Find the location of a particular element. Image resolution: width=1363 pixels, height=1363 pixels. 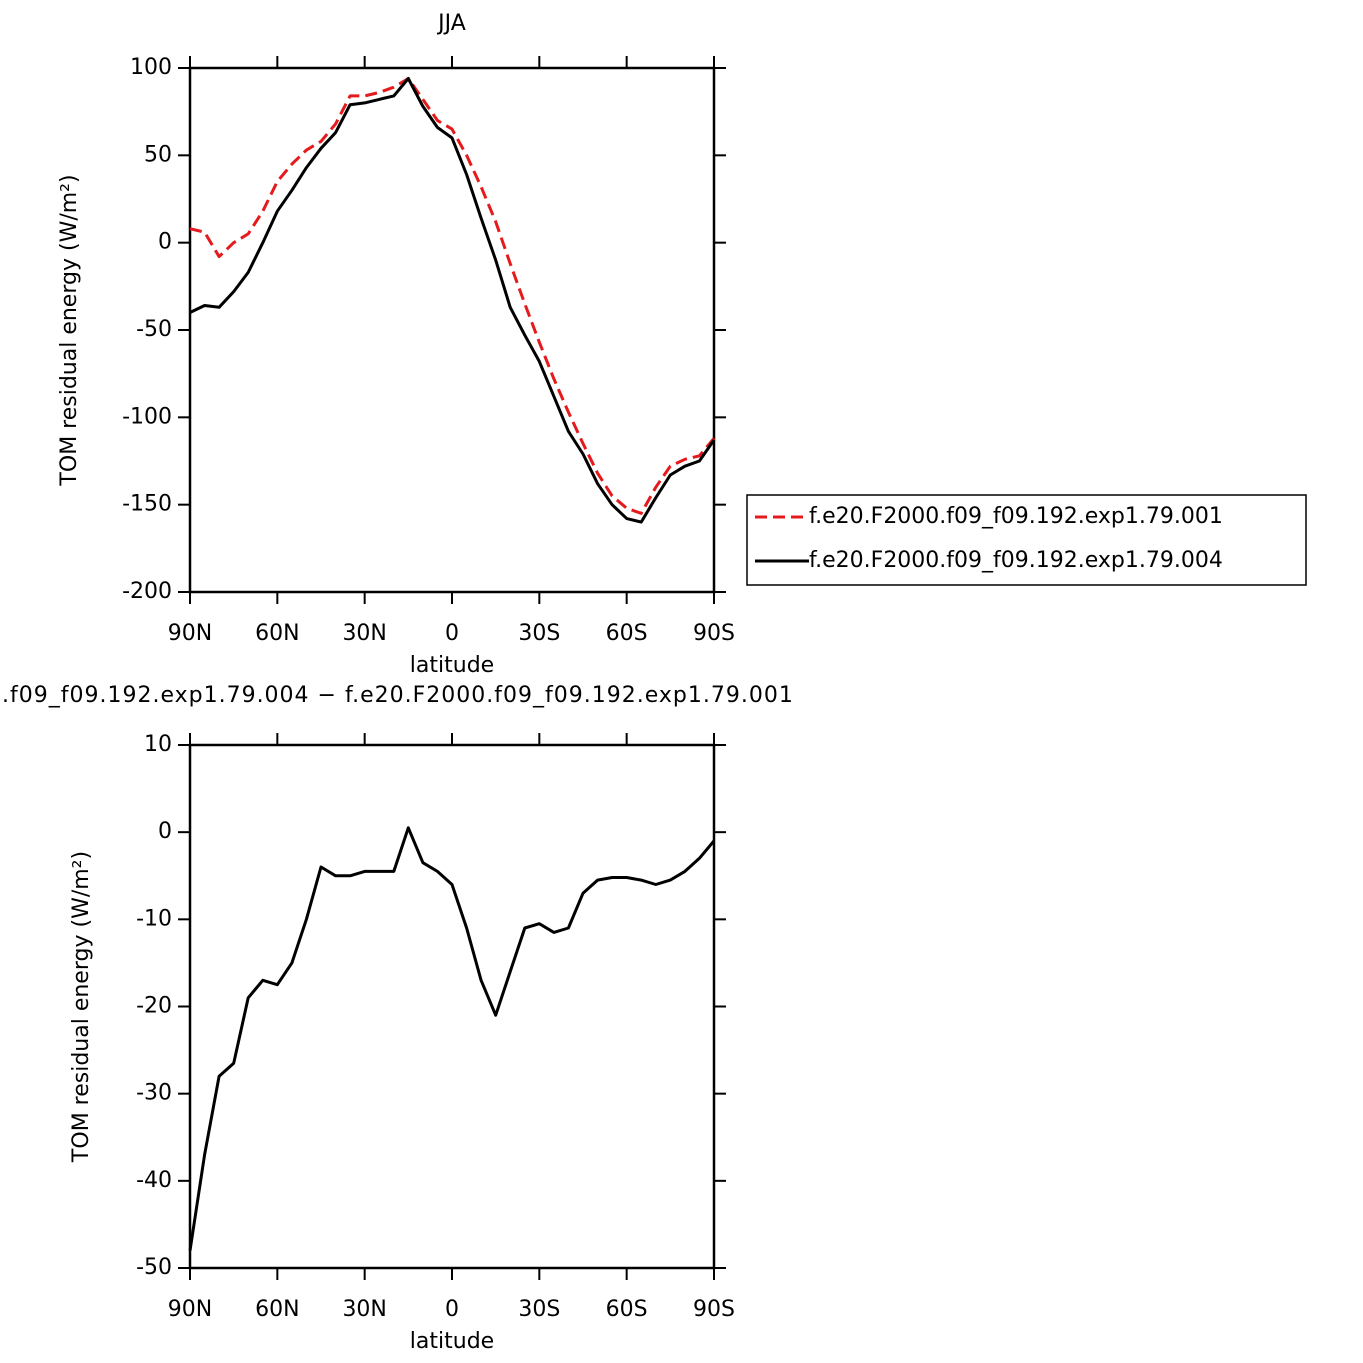

y-tick-label: -150 is located at coordinates (147, 504).